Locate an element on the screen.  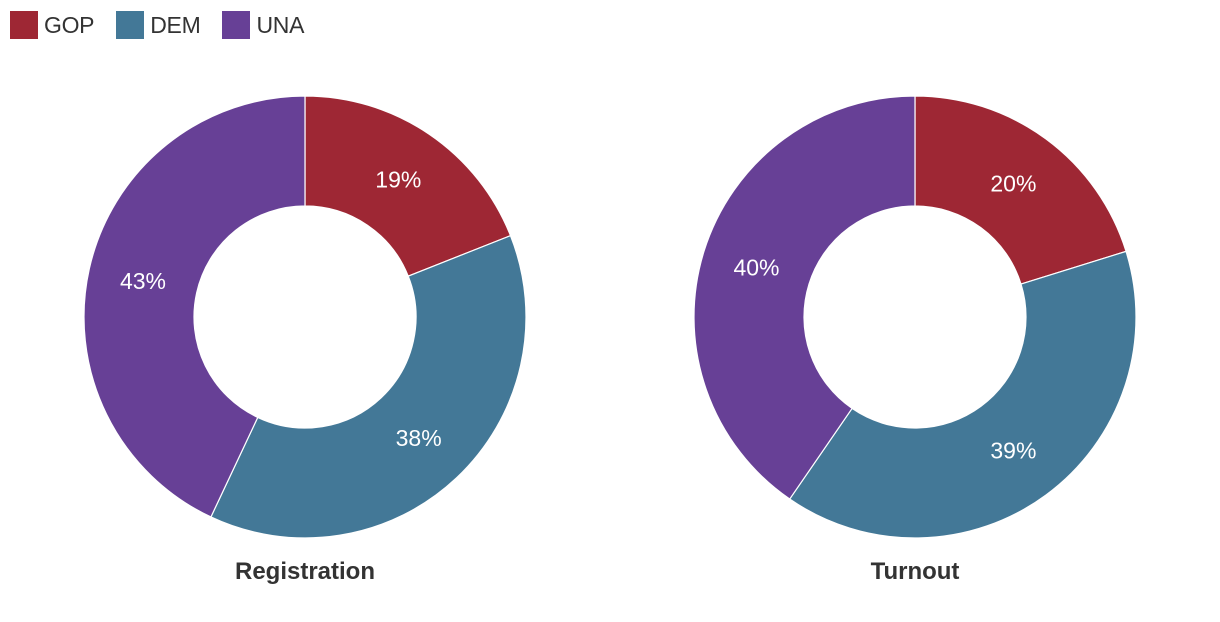
turnout-slice-una is located at coordinates (804, 297).